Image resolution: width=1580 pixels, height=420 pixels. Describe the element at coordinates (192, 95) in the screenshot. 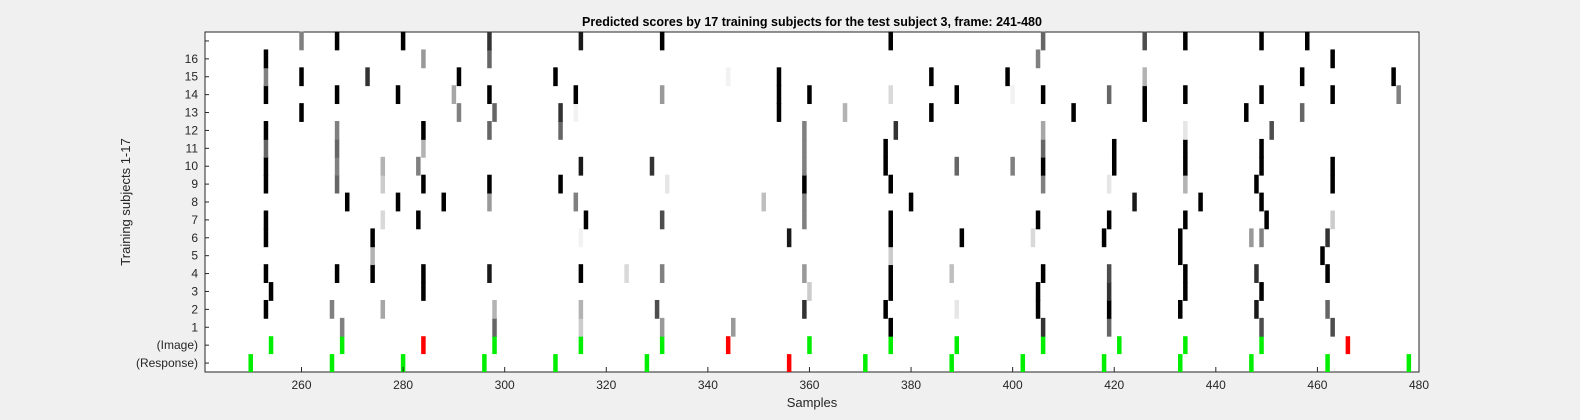

I see `y-tick-label: 14` at that location.